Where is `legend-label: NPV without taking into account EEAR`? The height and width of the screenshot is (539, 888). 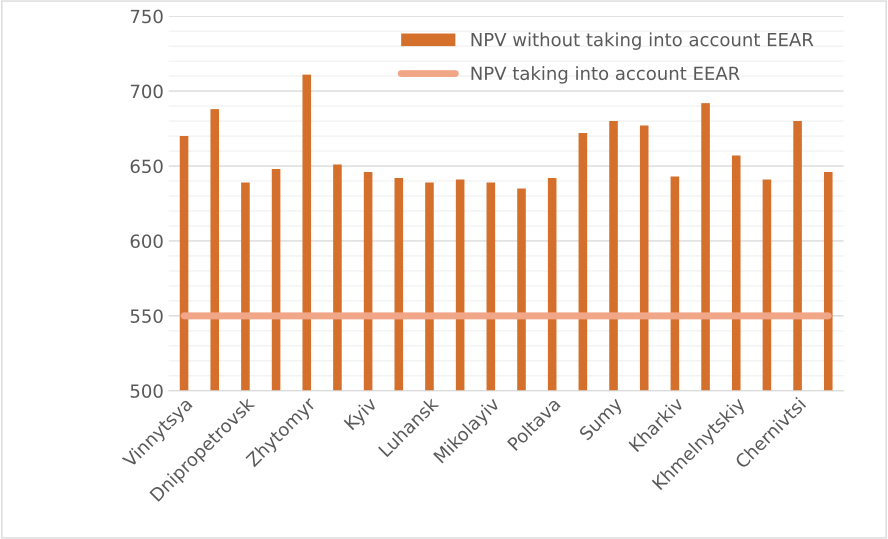
legend-label: NPV without taking into account EEAR is located at coordinates (643, 41).